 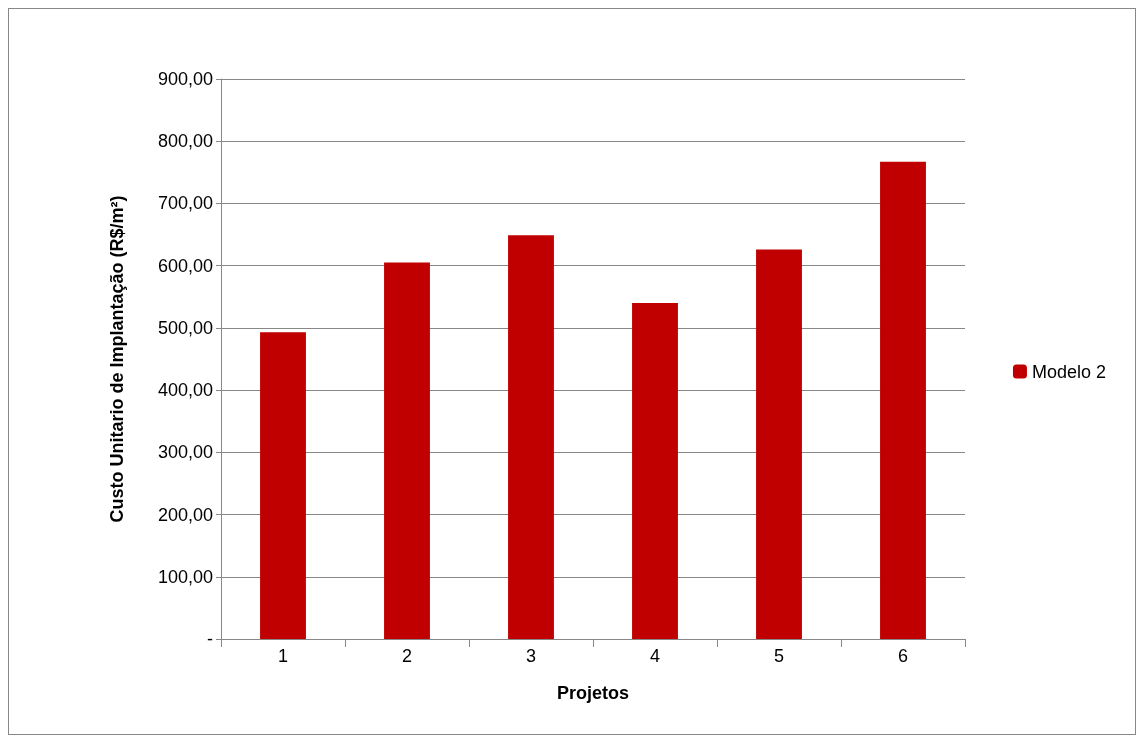 What do you see at coordinates (185, 327) in the screenshot?
I see `y-tick-label: 500,00` at bounding box center [185, 327].